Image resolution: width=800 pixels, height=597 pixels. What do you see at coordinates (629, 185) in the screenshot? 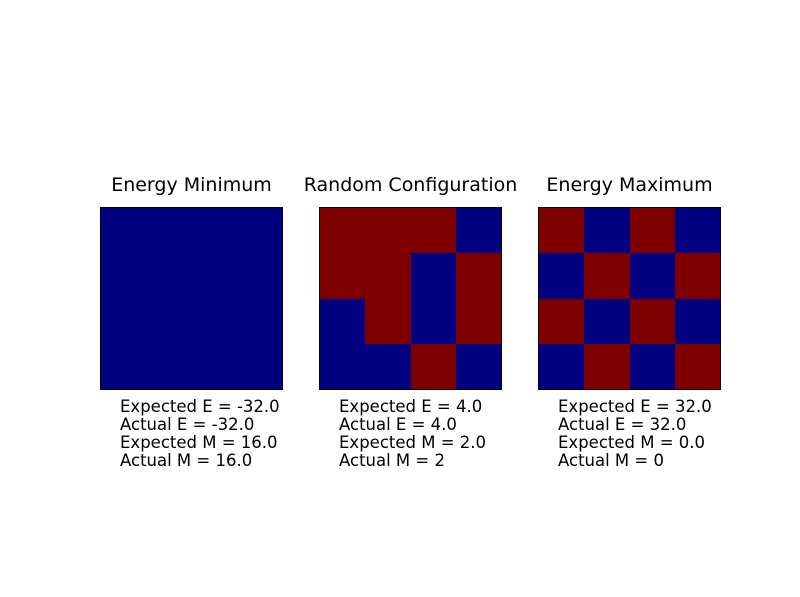
I see `panel-title: Energy Maximum` at bounding box center [629, 185].